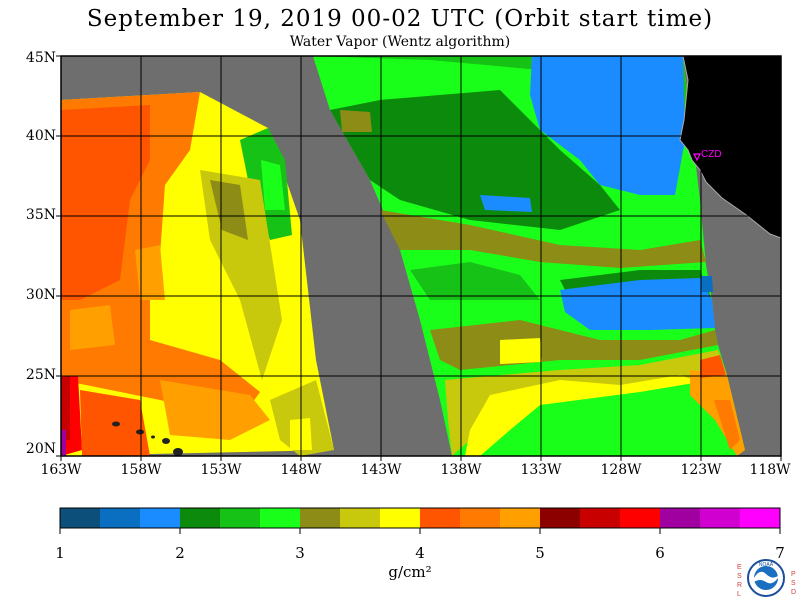  I want to click on lon-label: 148W, so click(301, 470).